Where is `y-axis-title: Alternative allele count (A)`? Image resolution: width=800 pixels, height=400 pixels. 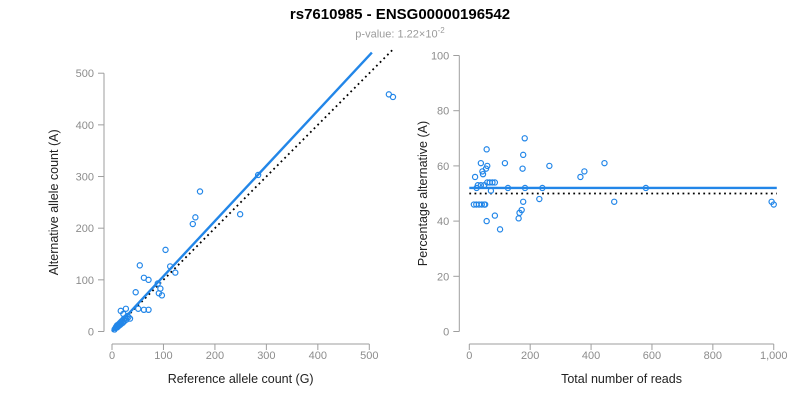 y-axis-title: Alternative allele count (A) is located at coordinates (54, 202).